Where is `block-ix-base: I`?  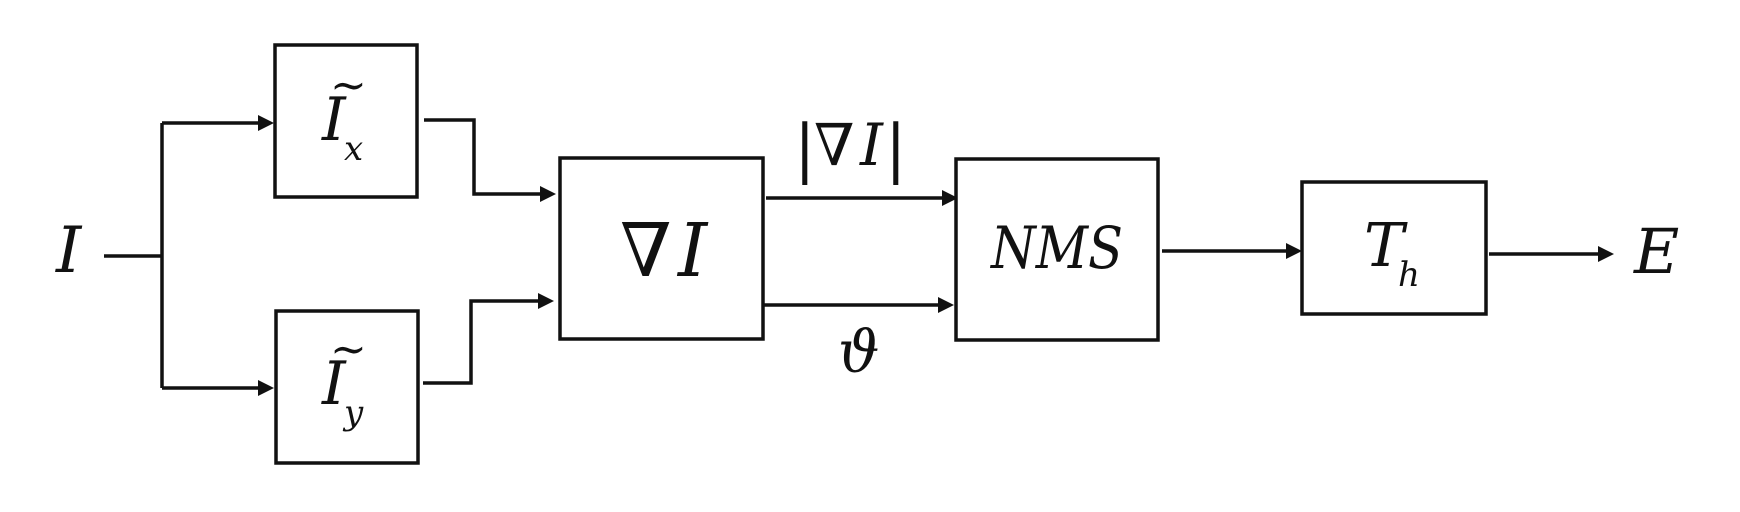 block-ix-base: I is located at coordinates (334, 120).